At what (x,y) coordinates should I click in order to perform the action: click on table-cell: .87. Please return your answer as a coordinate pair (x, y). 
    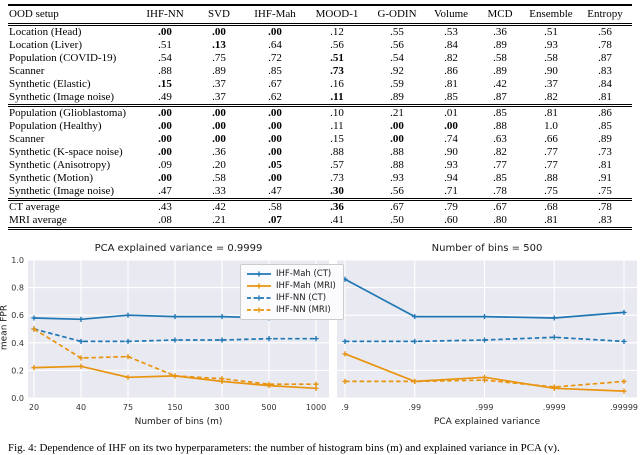
    Looking at the image, I should click on (500, 97).